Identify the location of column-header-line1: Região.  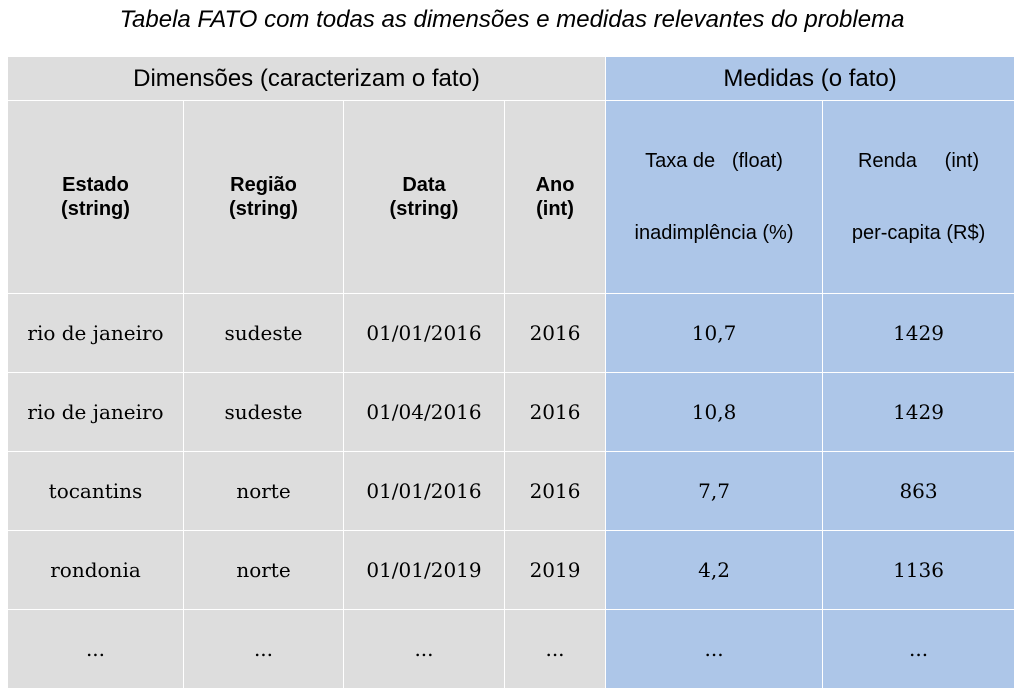
(263, 185).